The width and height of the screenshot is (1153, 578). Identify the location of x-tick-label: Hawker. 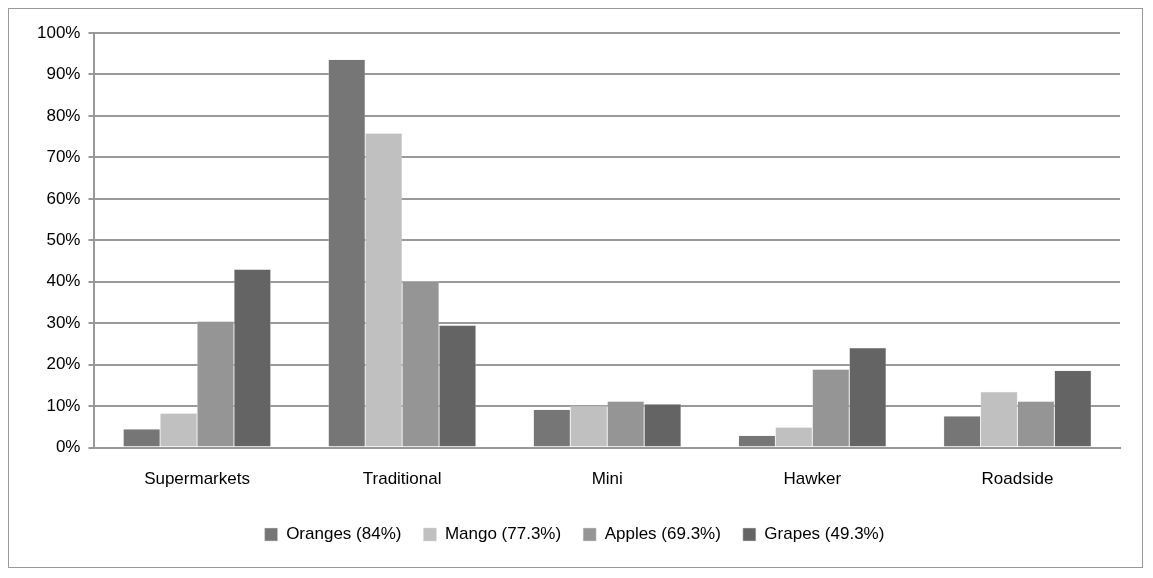
(812, 479).